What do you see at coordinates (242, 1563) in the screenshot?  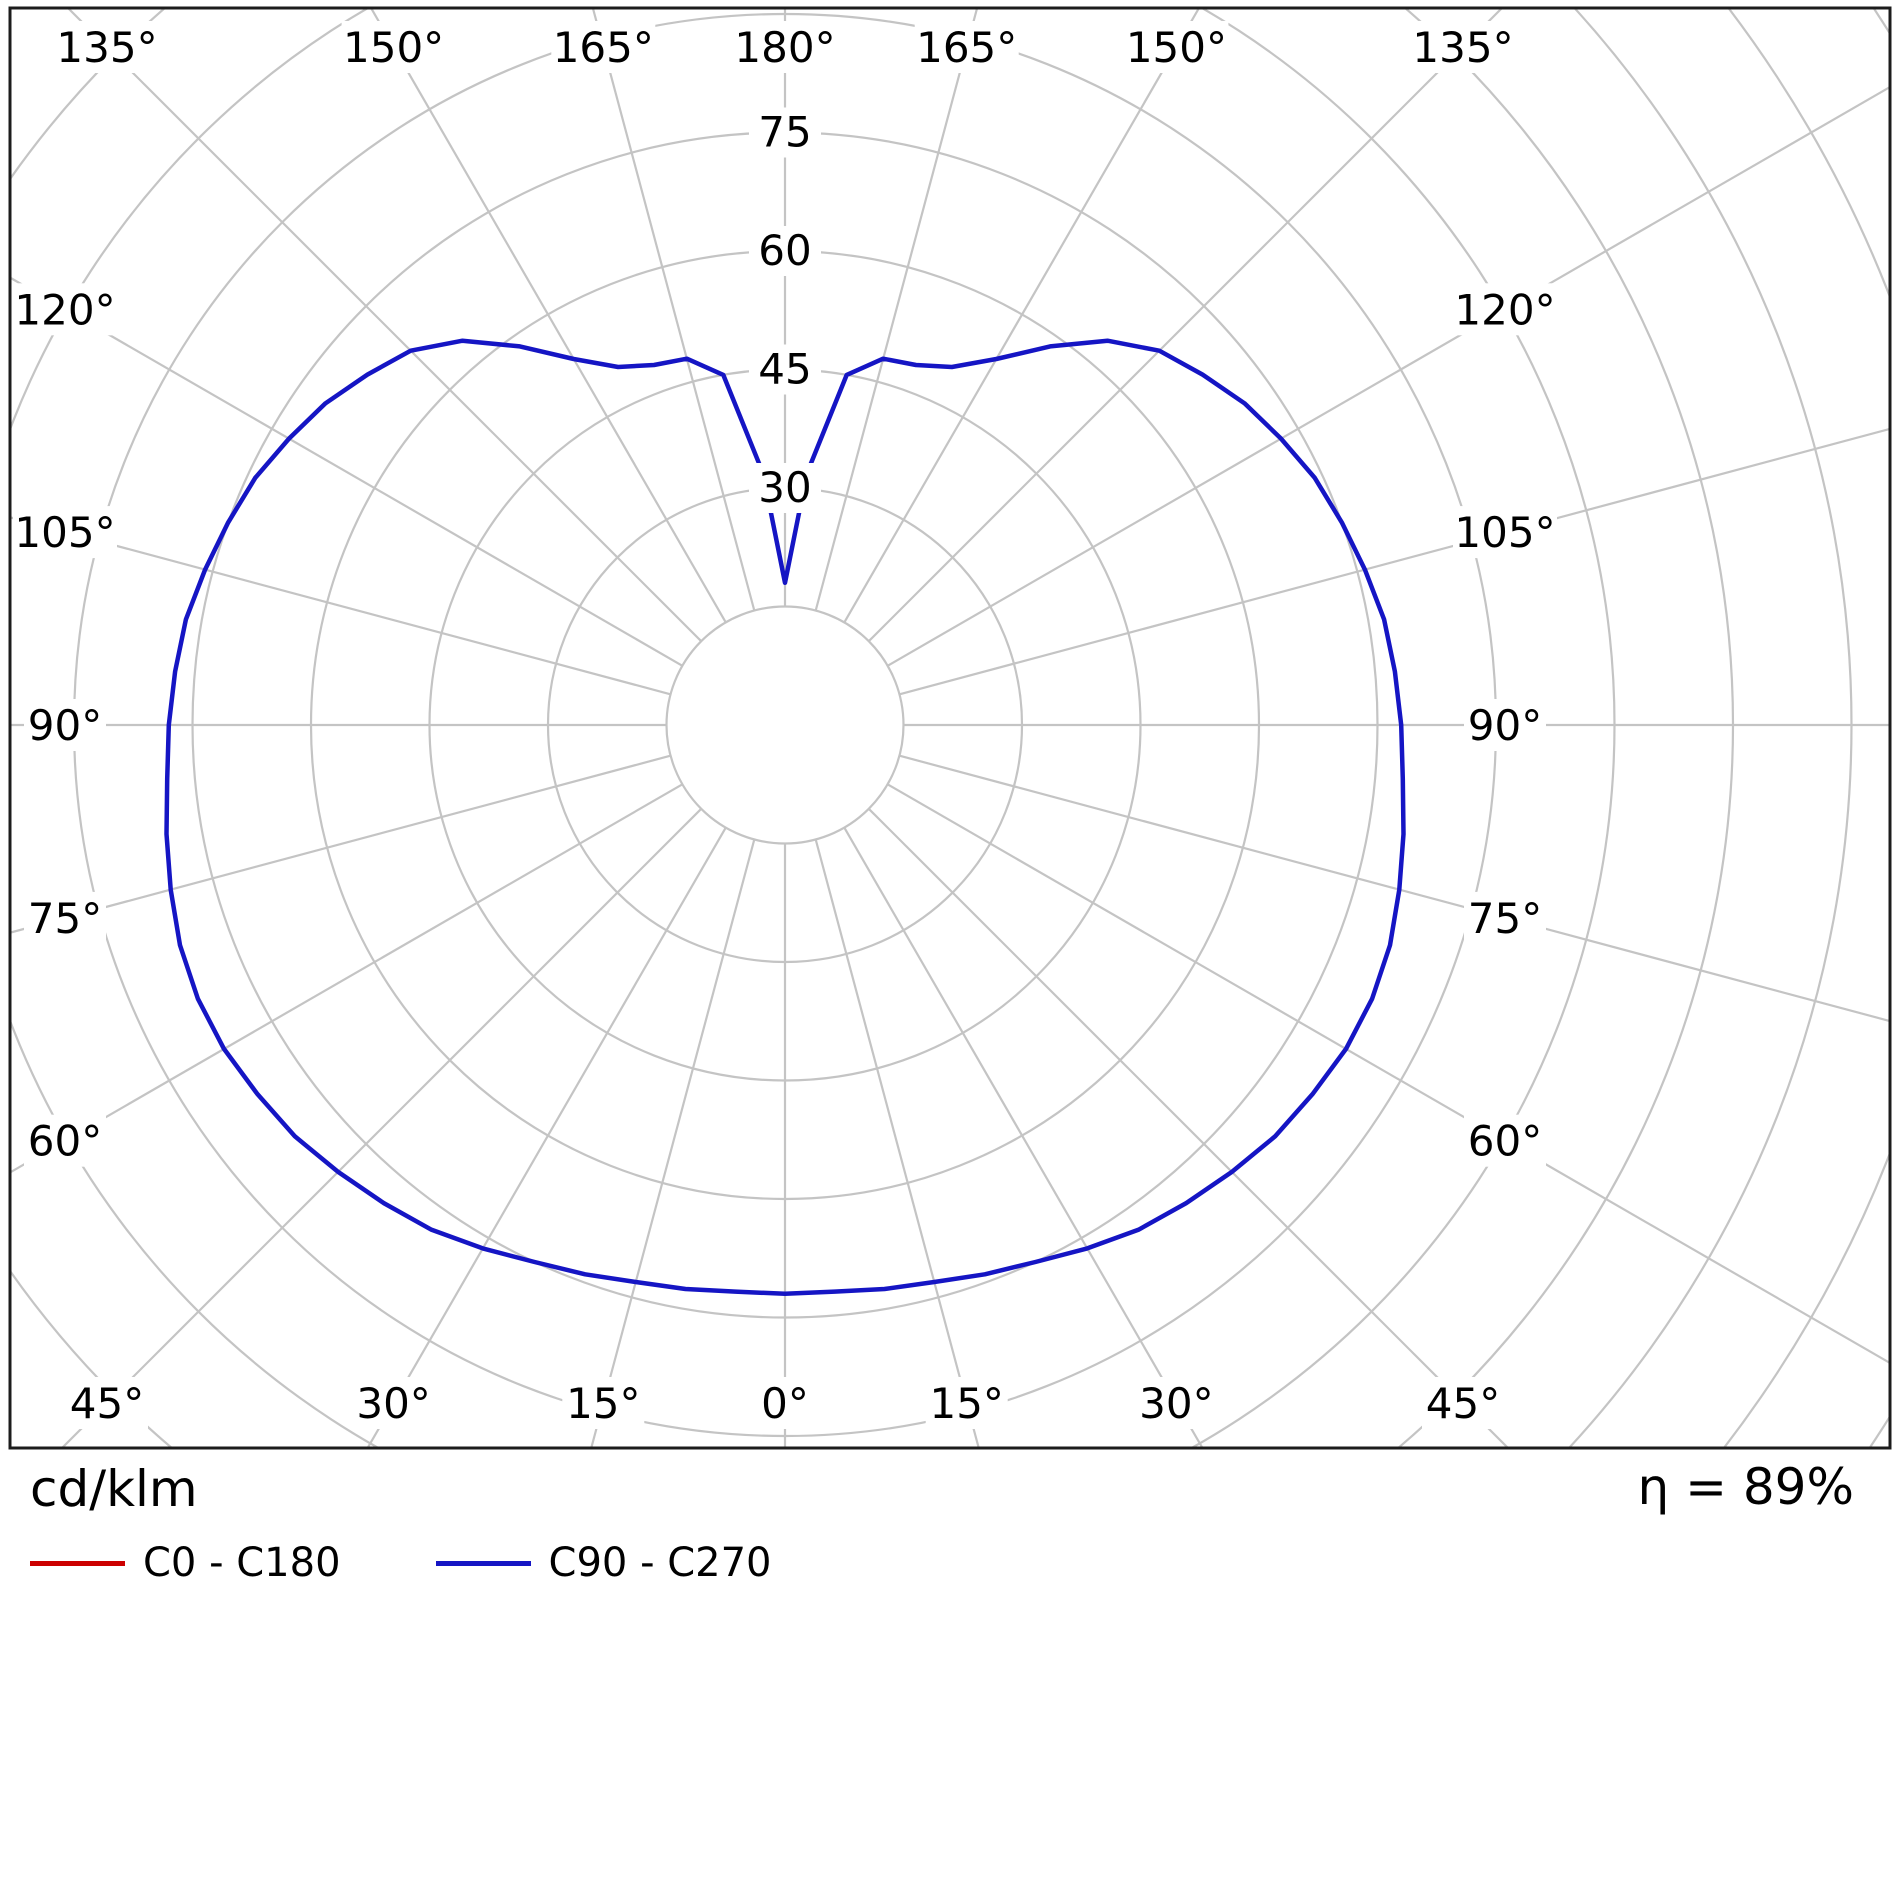 I see `legend-label-c0-c180: C0 - C180` at bounding box center [242, 1563].